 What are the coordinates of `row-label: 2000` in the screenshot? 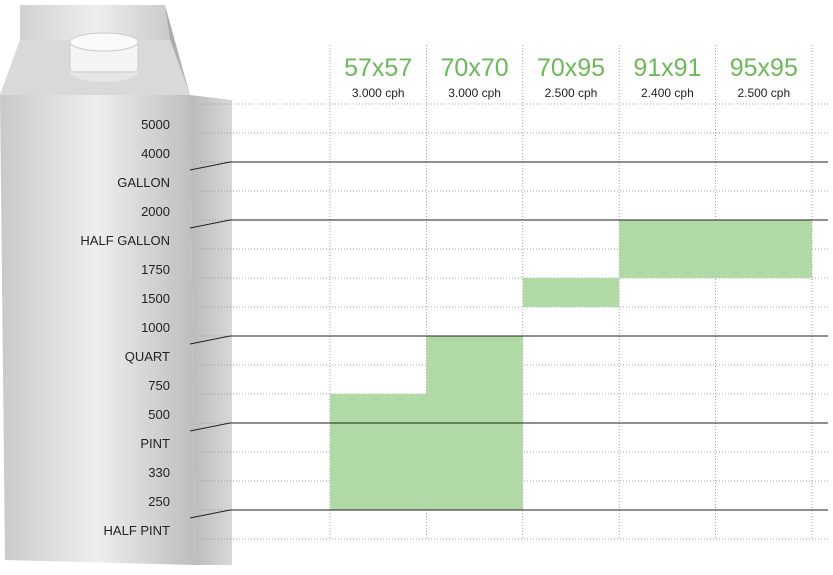 It's located at (155, 211).